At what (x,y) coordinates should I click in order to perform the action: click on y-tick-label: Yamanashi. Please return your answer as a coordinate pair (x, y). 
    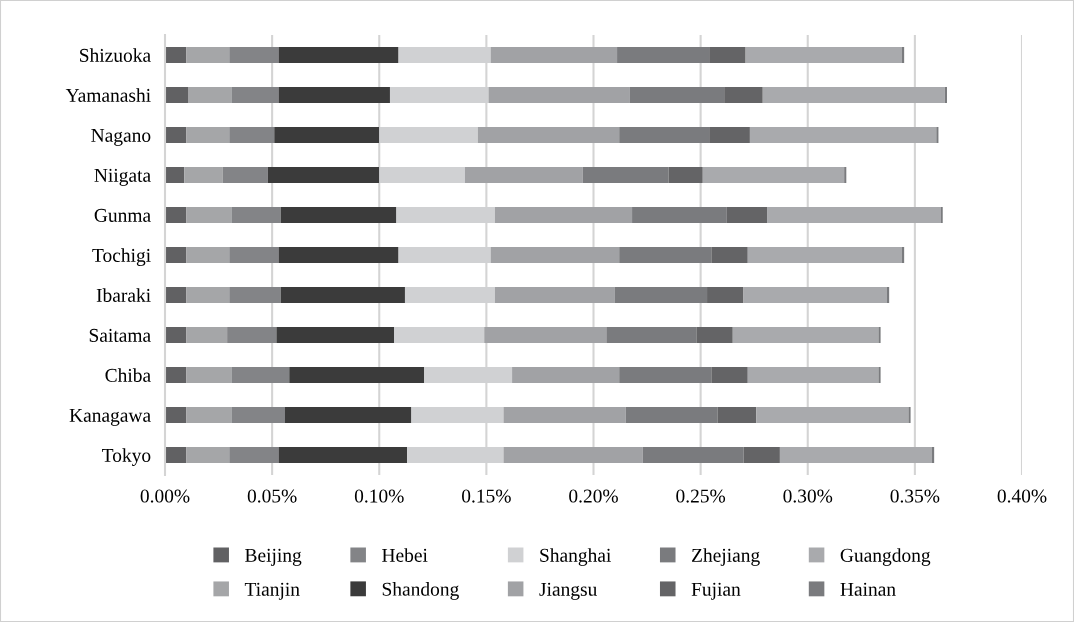
    Looking at the image, I should click on (108, 95).